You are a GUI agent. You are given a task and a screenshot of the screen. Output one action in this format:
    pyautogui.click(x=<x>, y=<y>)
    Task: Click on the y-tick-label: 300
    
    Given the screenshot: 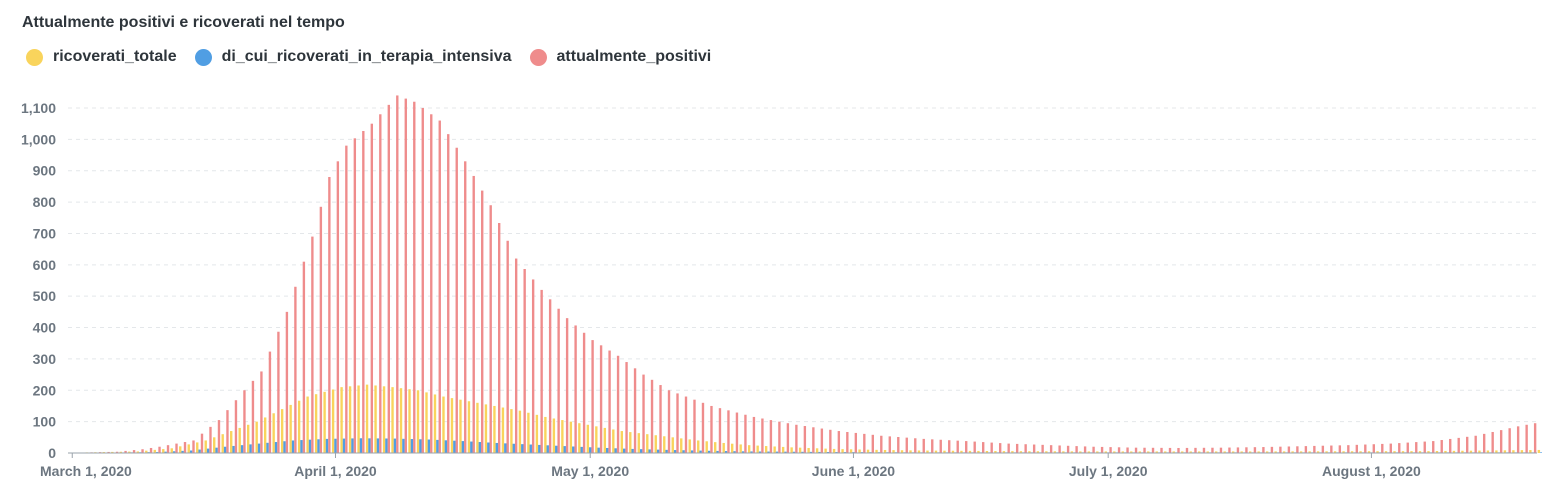 What is the action you would take?
    pyautogui.click(x=45, y=359)
    